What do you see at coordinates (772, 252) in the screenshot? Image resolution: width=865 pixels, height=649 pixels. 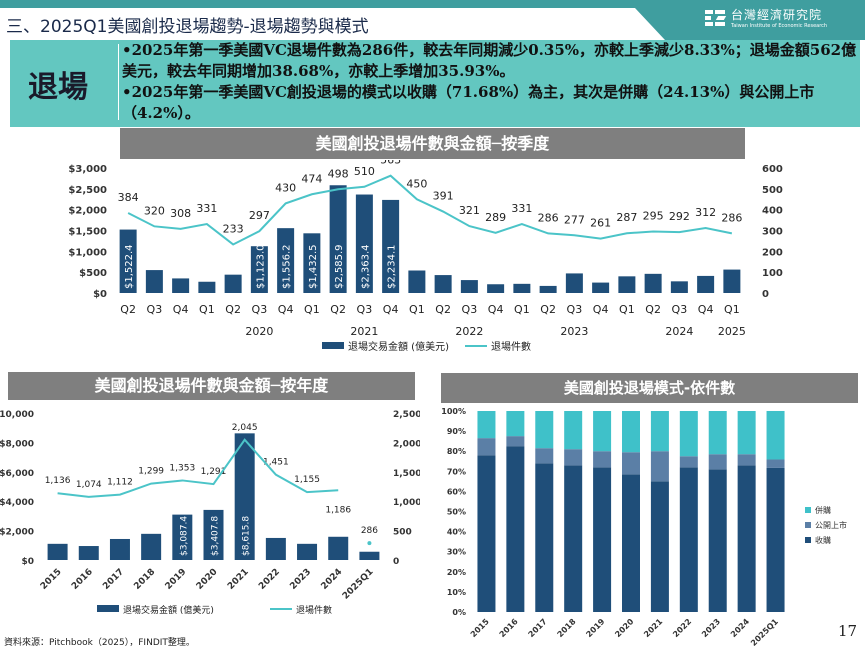 I see `right-axis-tick: 200` at bounding box center [772, 252].